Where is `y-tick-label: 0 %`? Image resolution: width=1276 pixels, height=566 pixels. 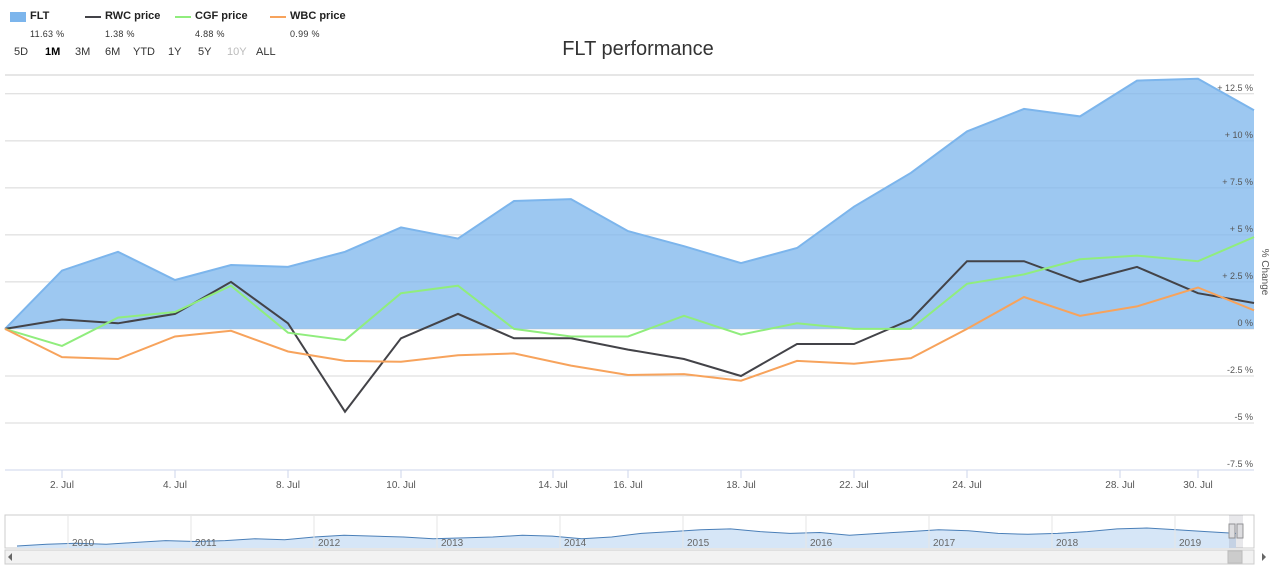 y-tick-label: 0 % is located at coordinates (1245, 323).